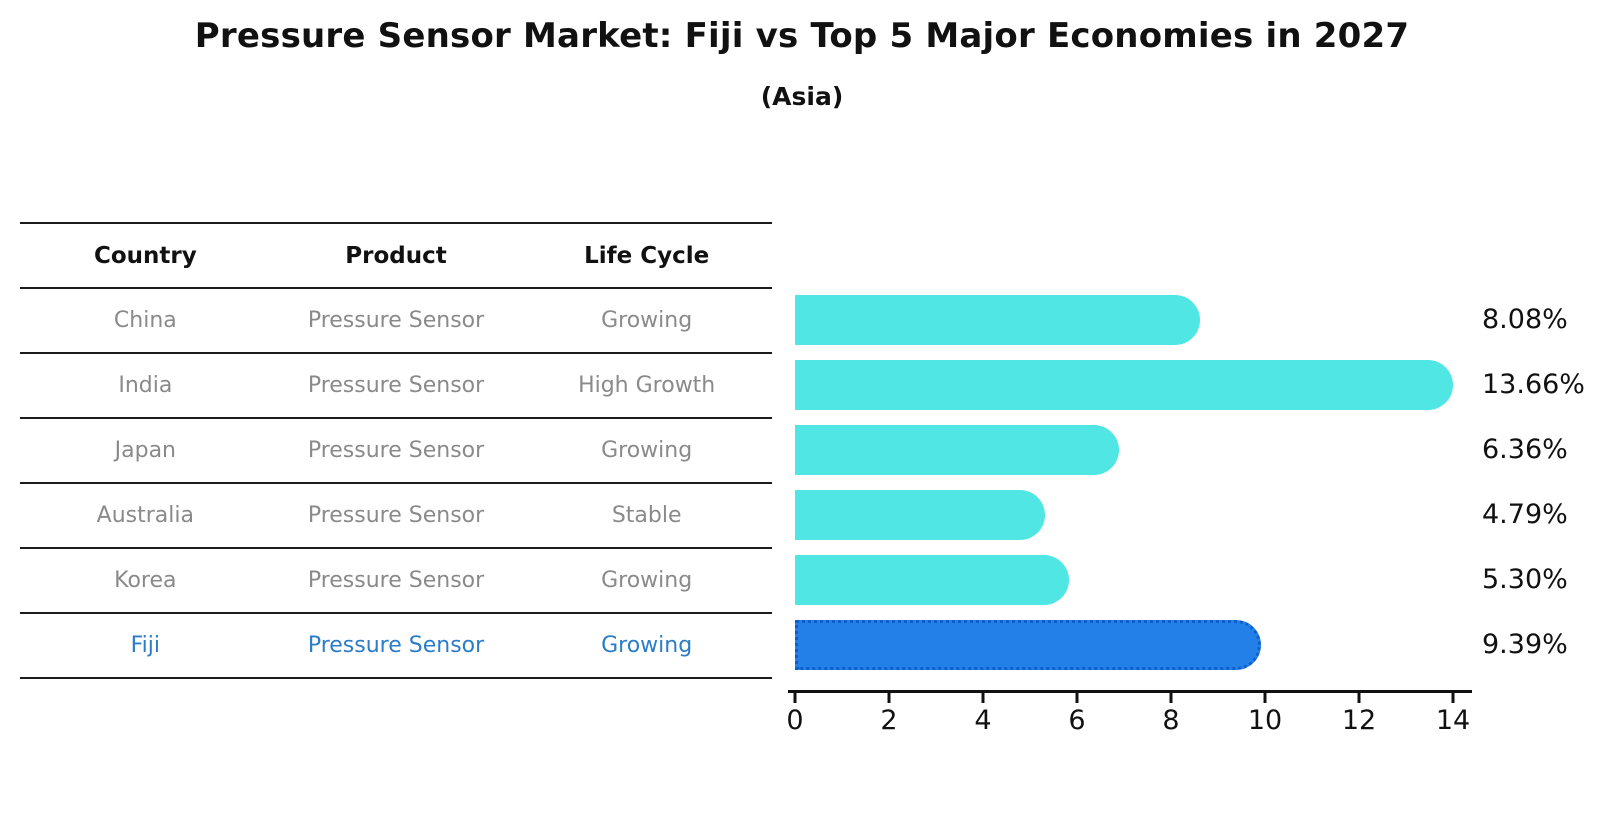  I want to click on bar-value-label: 4.79%, so click(1525, 514).